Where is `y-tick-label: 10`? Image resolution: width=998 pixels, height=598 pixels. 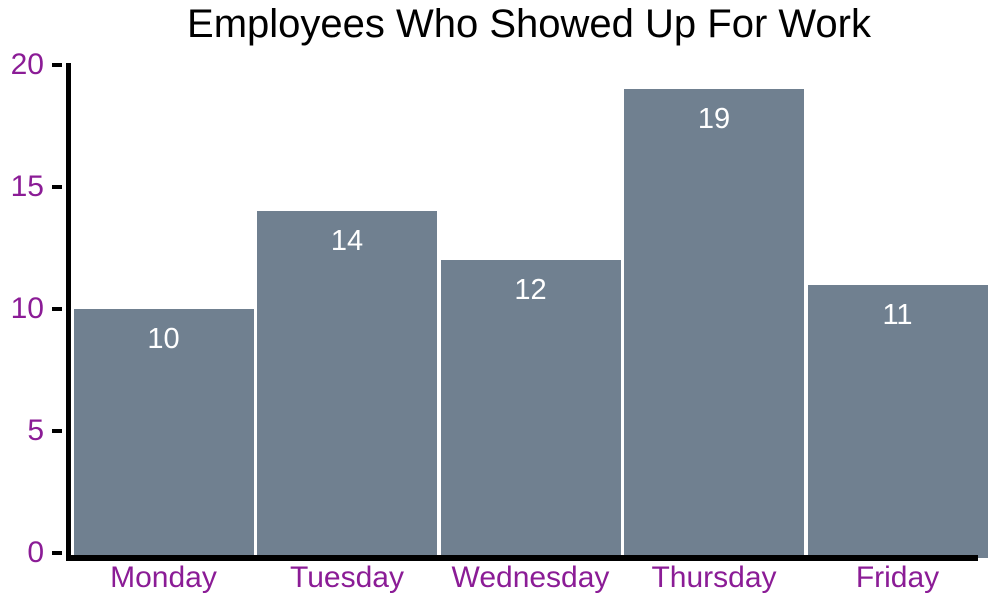
y-tick-label: 10 is located at coordinates (27, 308).